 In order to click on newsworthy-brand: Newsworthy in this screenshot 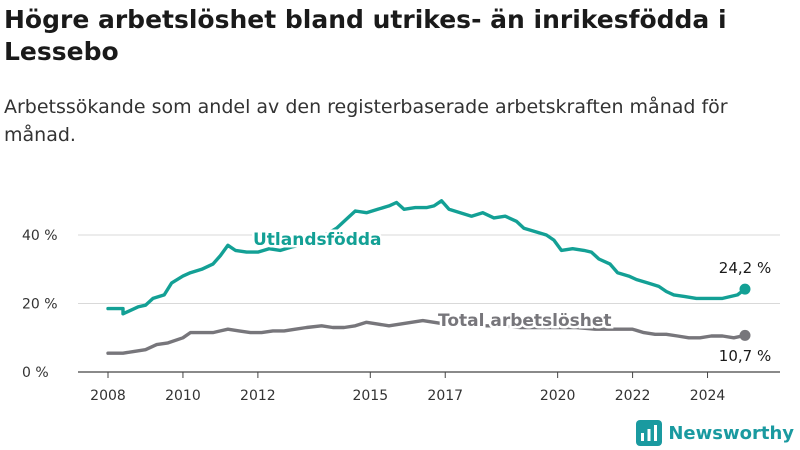, I will do `click(715, 433)`.